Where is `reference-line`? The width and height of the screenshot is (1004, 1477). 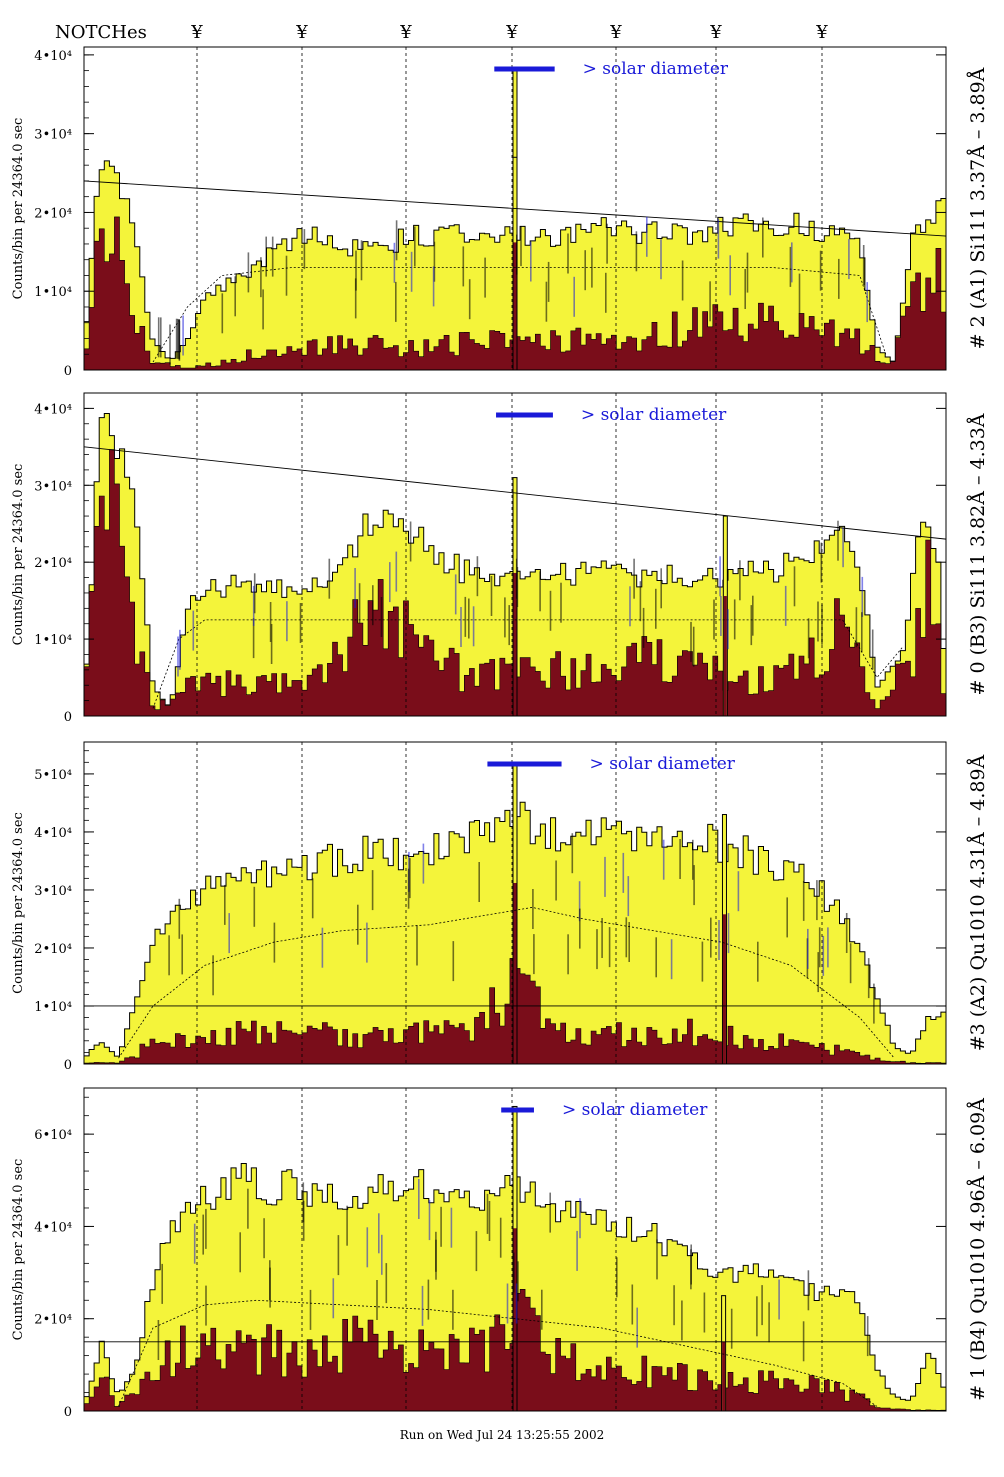
reference-line is located at coordinates (515, 493).